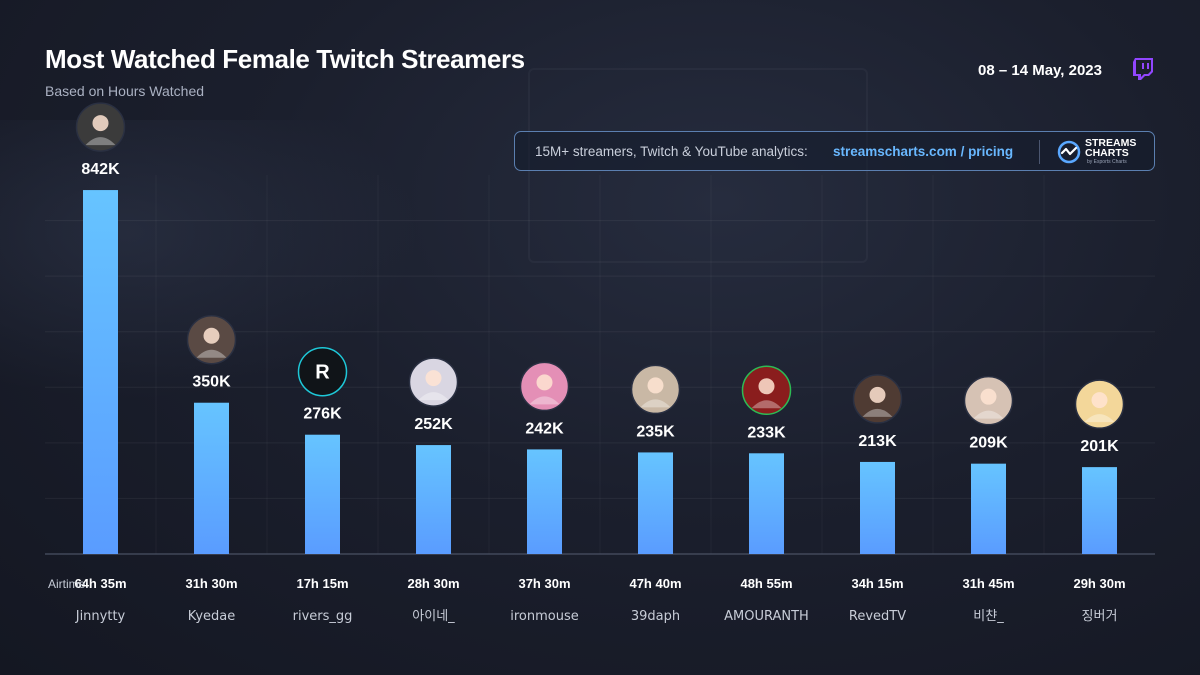  What do you see at coordinates (433, 424) in the screenshot?
I see `value-label: 252K` at bounding box center [433, 424].